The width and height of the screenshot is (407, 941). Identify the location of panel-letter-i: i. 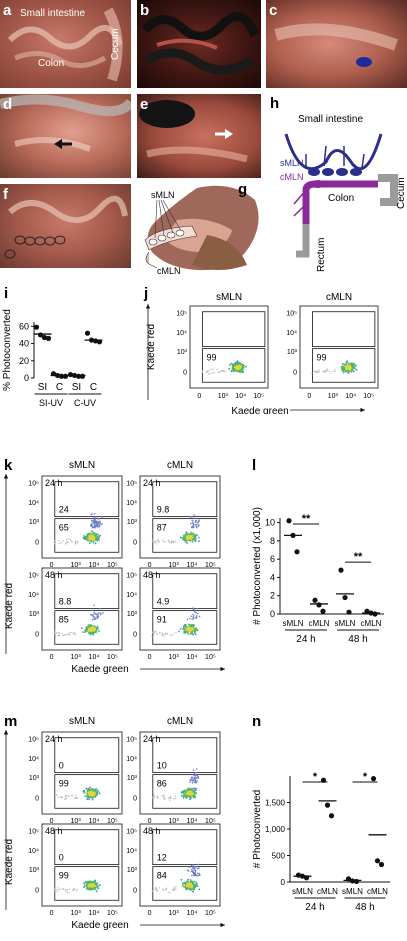
(6, 293).